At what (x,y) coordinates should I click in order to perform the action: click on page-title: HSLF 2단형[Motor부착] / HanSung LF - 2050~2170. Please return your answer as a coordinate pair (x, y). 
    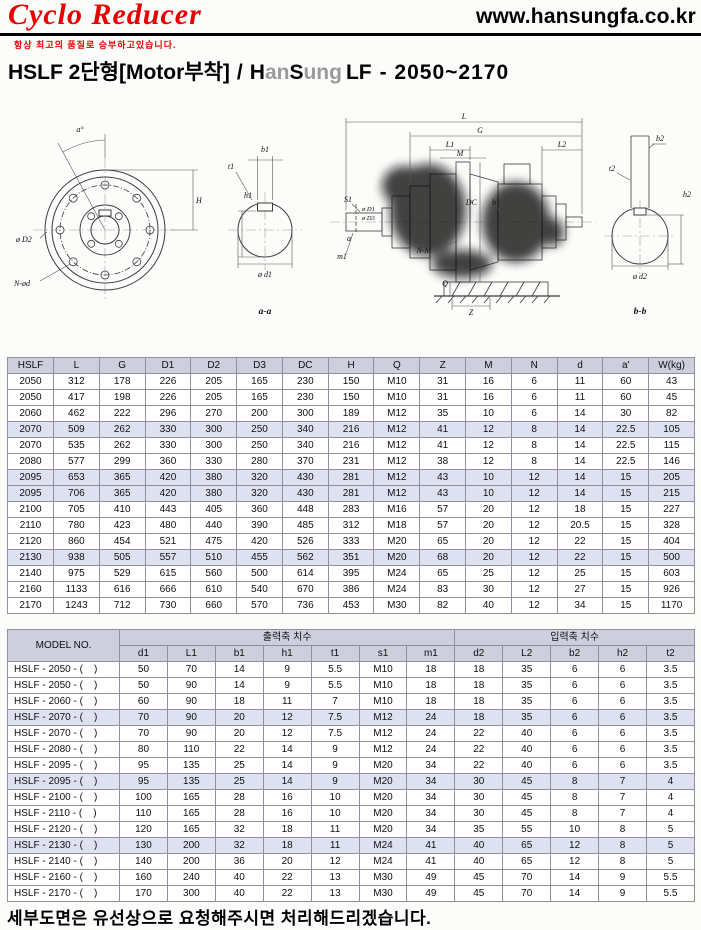
    Looking at the image, I should click on (258, 71).